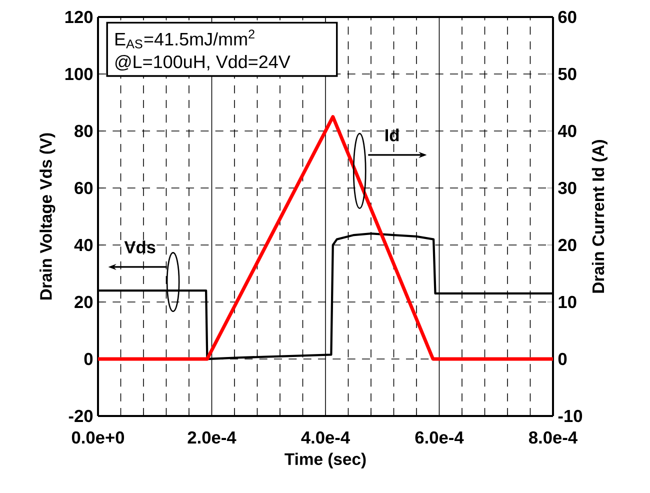 The height and width of the screenshot is (493, 650). I want to click on y-tick-label: 20, so click(83, 302).